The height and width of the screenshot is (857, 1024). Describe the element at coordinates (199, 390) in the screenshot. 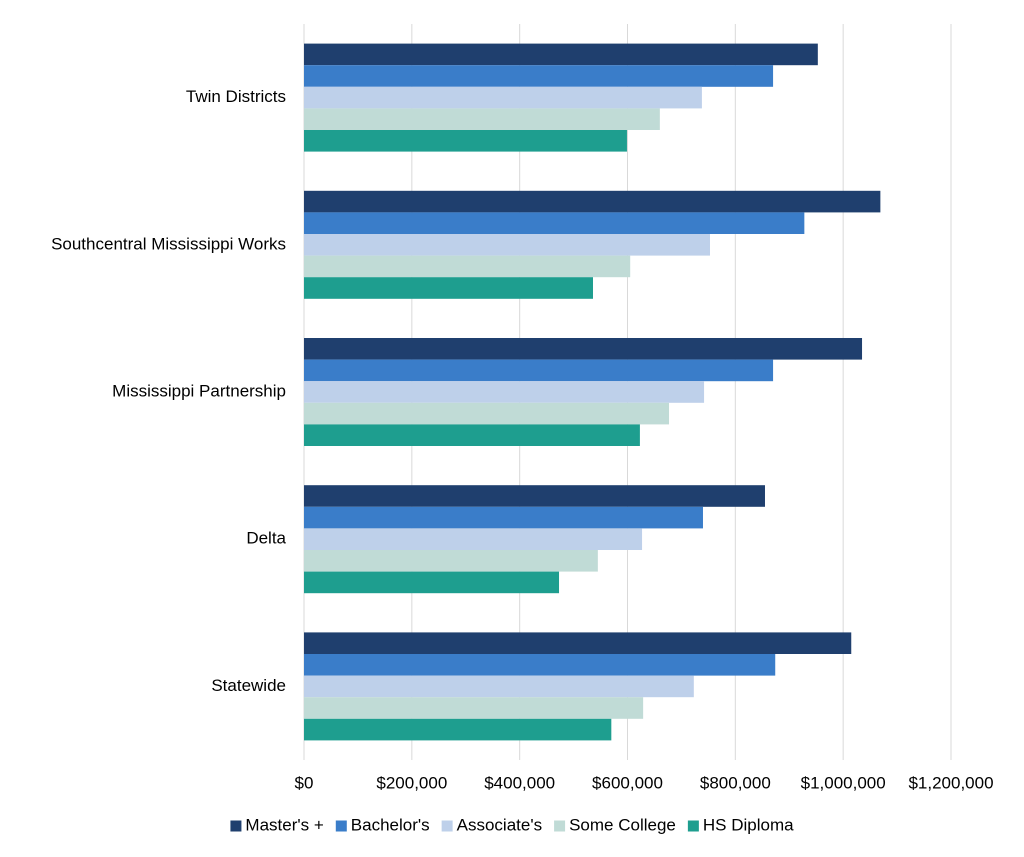

I see `y-tick-label: Mississippi Partnership` at that location.